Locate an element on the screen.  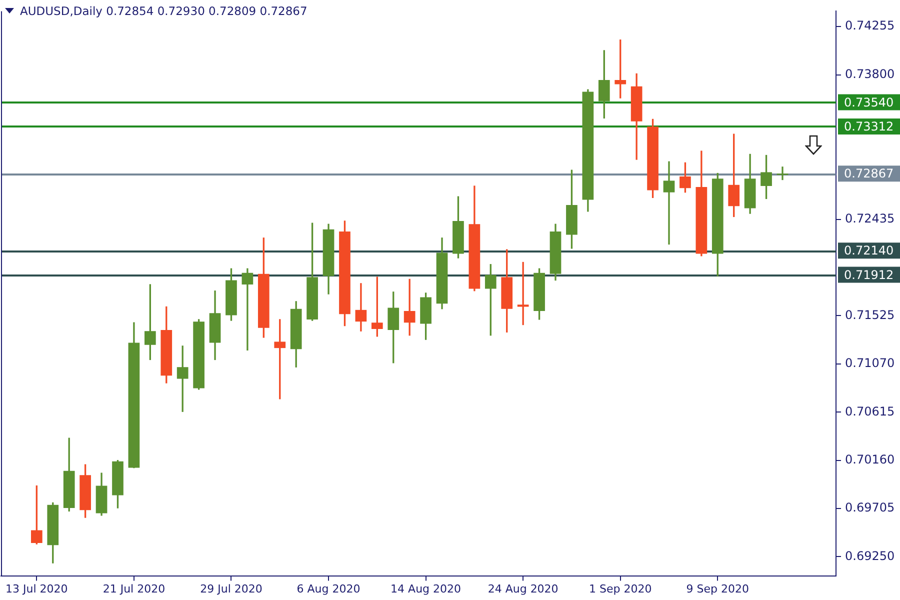
x-tick-label: 9 Sep 2020 is located at coordinates (717, 589).